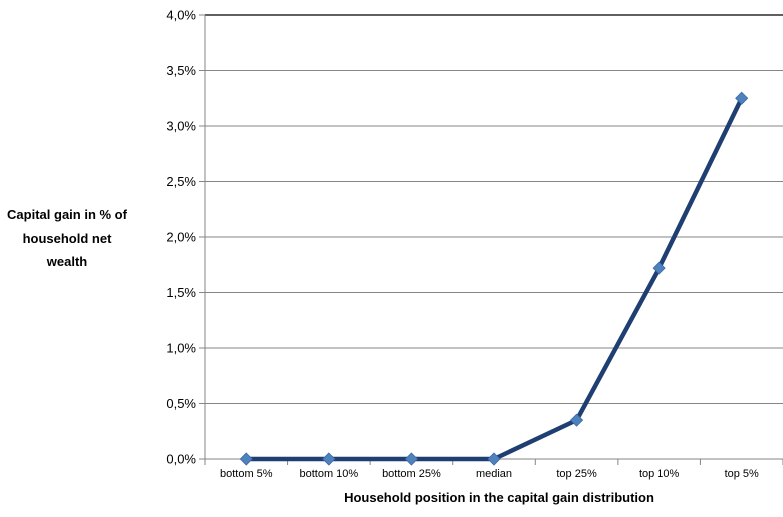  I want to click on y-tick-label: 2,5%, so click(181, 181).